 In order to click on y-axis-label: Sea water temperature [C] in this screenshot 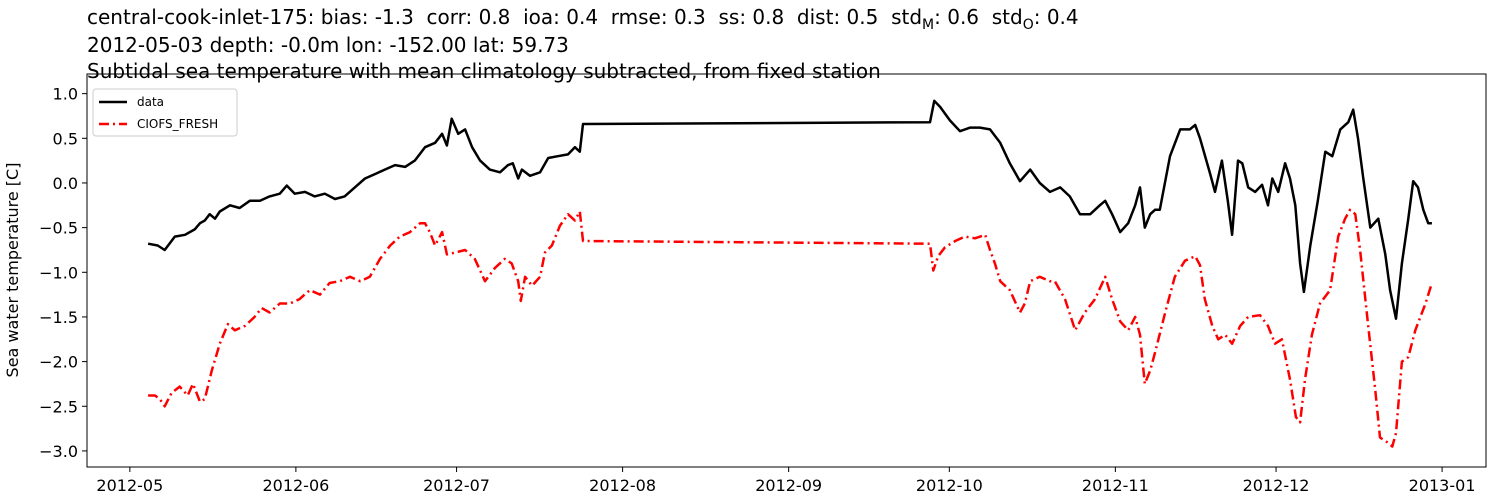, I will do `click(12, 270)`.